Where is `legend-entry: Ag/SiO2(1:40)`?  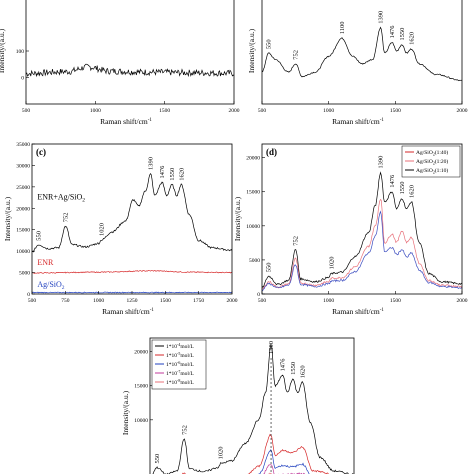 legend-entry: Ag/SiO2(1:40) is located at coordinates (432, 153).